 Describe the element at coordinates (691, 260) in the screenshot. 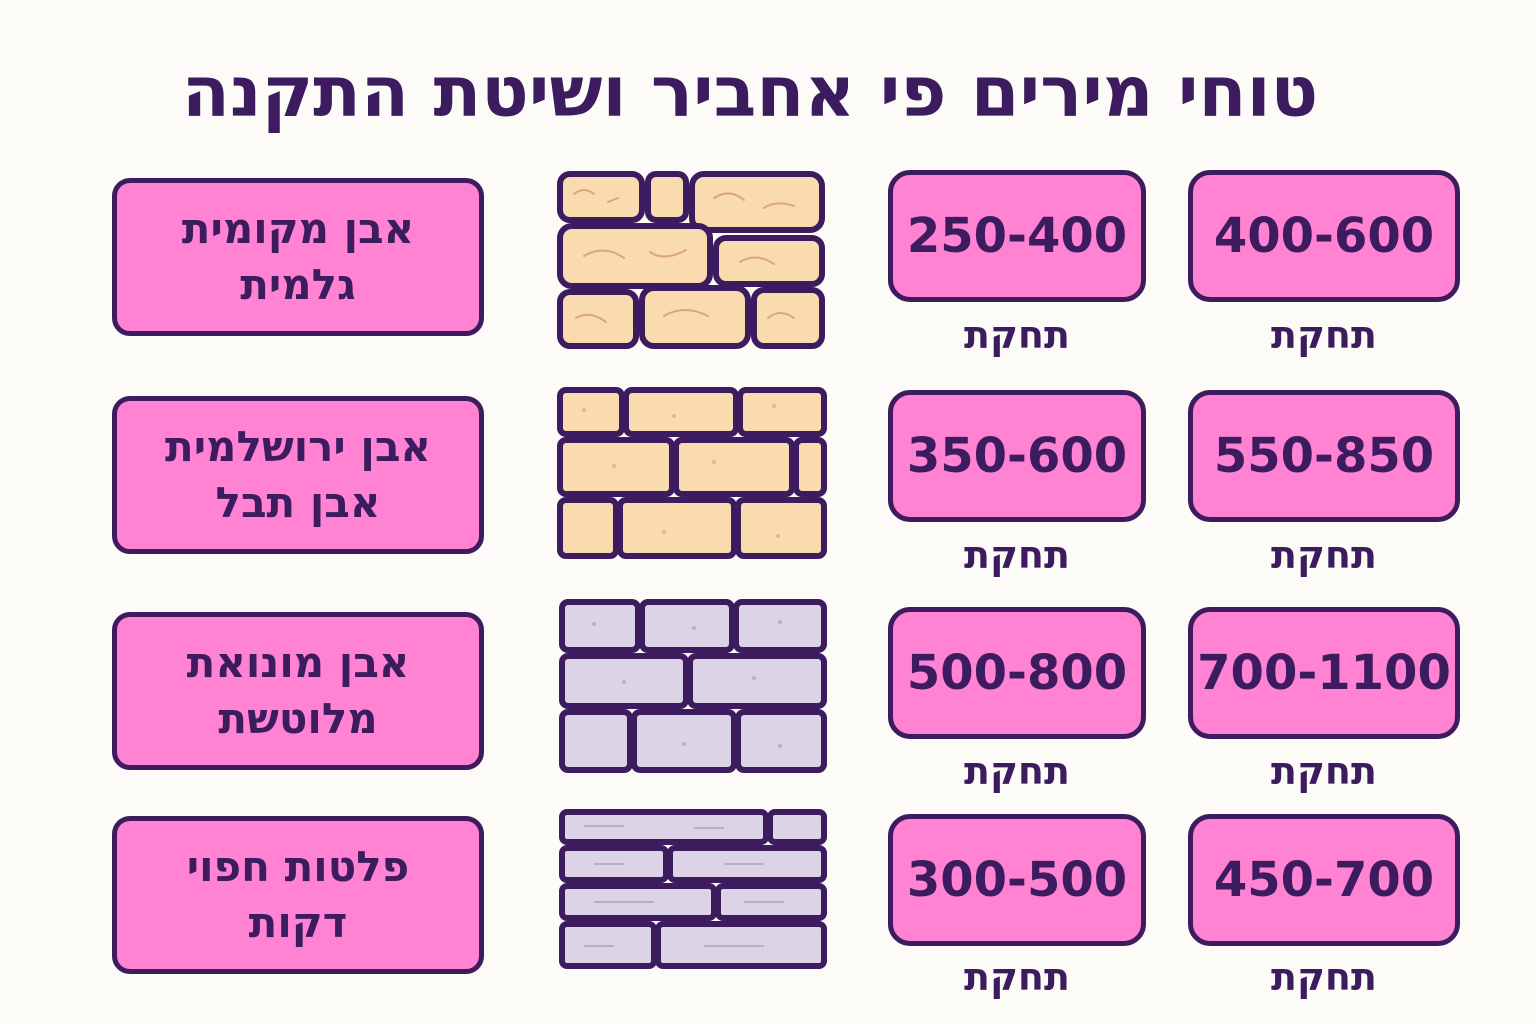

I see `rustic-stone-wall-icon` at that location.